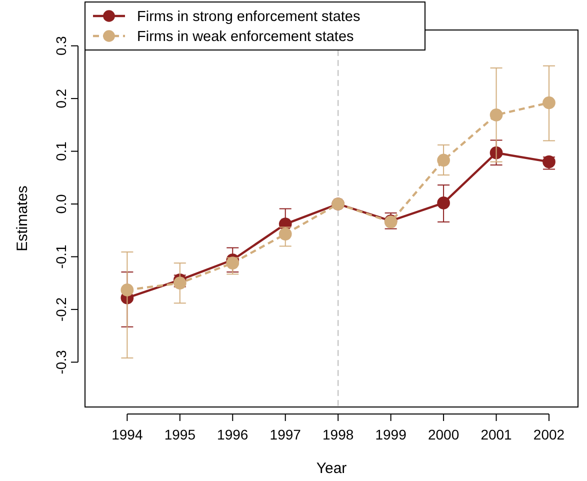 The image size is (587, 481). I want to click on y-tick-label: -0.1, so click(61, 256).